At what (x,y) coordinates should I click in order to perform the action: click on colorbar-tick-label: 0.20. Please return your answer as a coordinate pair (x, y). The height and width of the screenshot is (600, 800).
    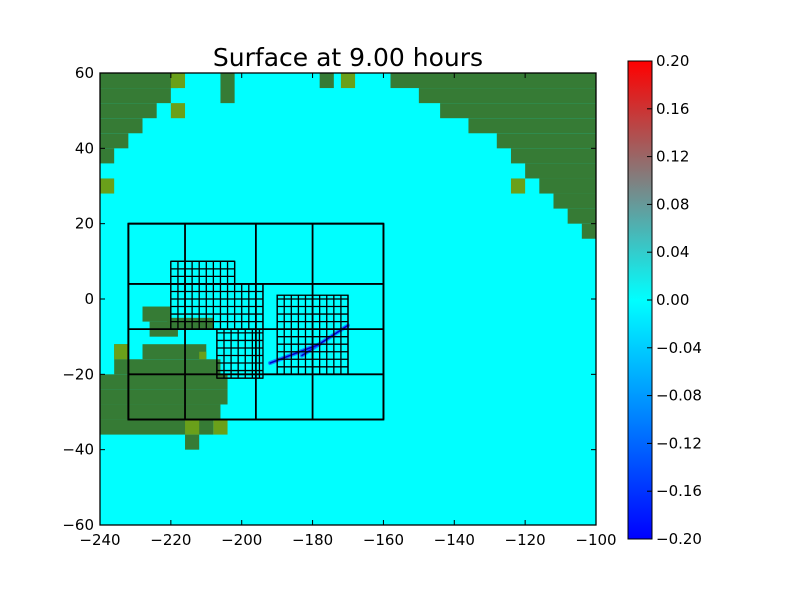
    Looking at the image, I should click on (672, 61).